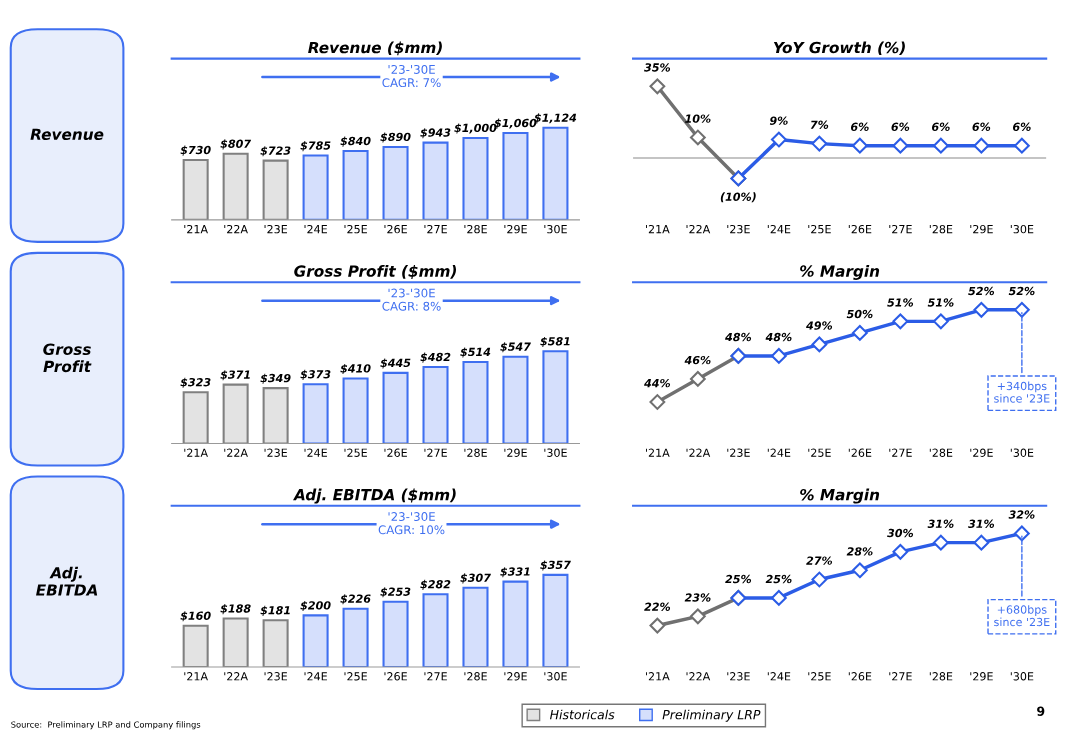 The width and height of the screenshot is (1073, 733). Describe the element at coordinates (195, 616) in the screenshot. I see `data-label: $160` at that location.